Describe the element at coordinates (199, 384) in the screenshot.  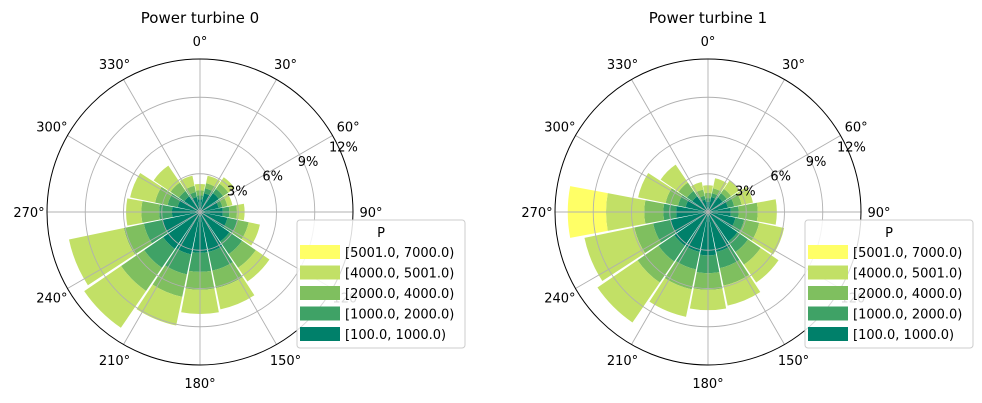
I see `angle-tick-label: 180°` at that location.